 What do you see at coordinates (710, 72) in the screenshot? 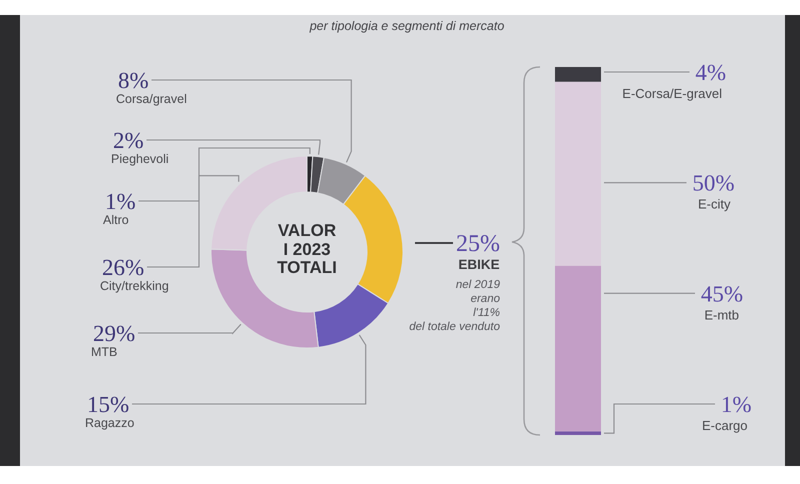
I see `data-label: 4%` at bounding box center [710, 72].